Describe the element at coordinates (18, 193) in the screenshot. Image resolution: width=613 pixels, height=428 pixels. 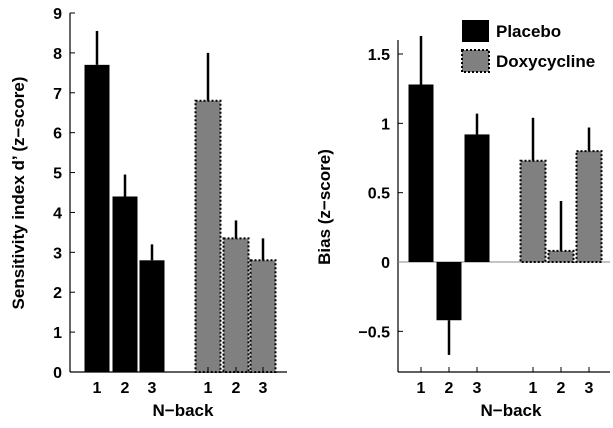
I see `y-axis-label: Sensitivity index d’ (z−score)` at that location.